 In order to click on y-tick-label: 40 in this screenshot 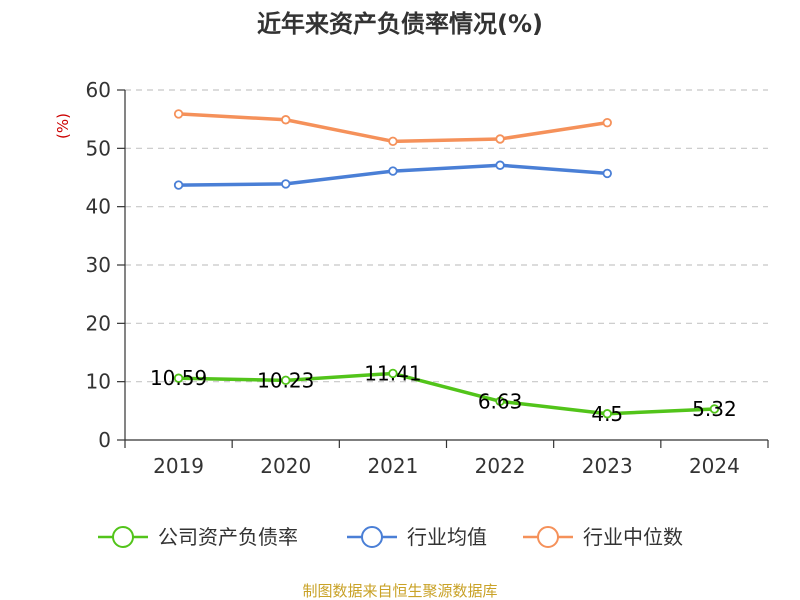, I will do `click(98, 207)`.